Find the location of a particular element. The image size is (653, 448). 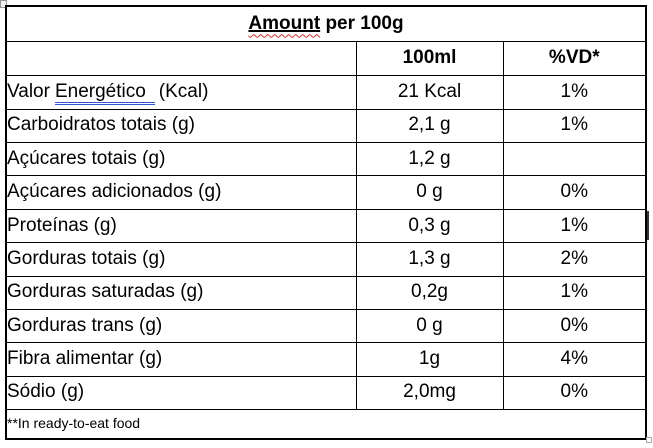

table-row: 100ml %VD* is located at coordinates (326, 58).